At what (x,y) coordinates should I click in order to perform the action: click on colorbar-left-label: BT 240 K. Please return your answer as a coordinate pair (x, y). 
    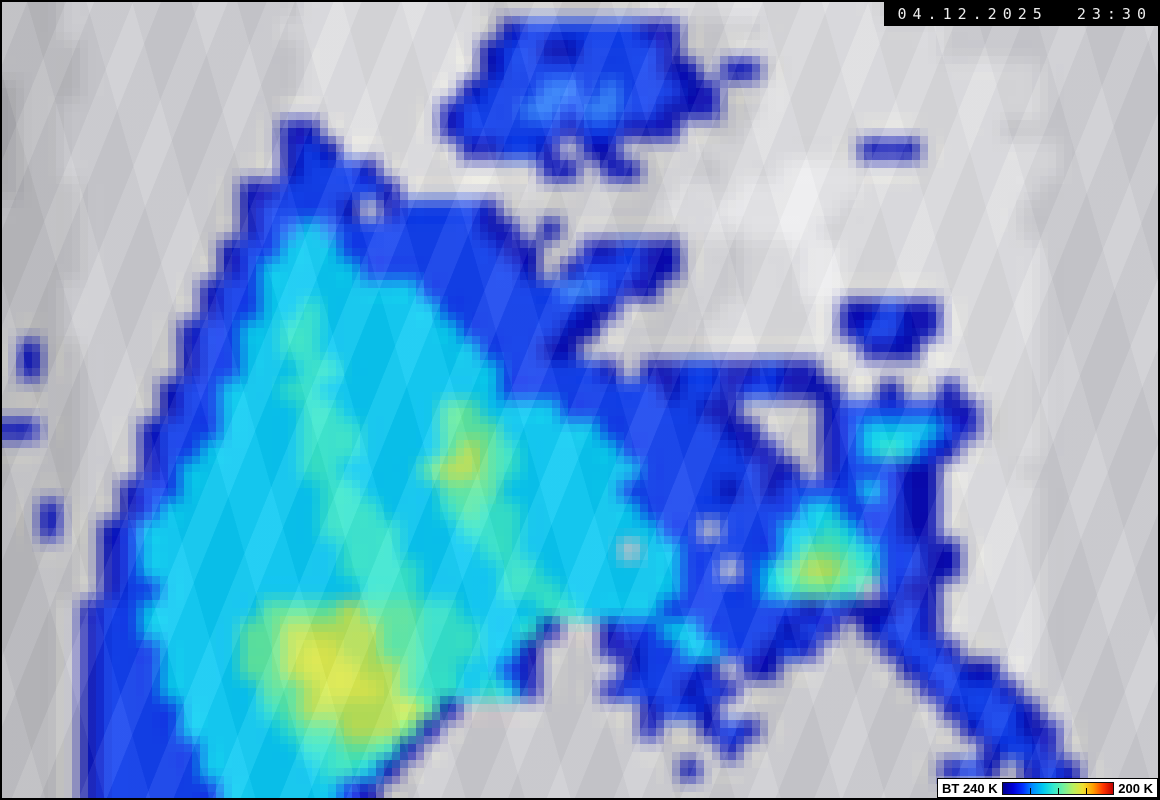
    Looking at the image, I should click on (970, 788).